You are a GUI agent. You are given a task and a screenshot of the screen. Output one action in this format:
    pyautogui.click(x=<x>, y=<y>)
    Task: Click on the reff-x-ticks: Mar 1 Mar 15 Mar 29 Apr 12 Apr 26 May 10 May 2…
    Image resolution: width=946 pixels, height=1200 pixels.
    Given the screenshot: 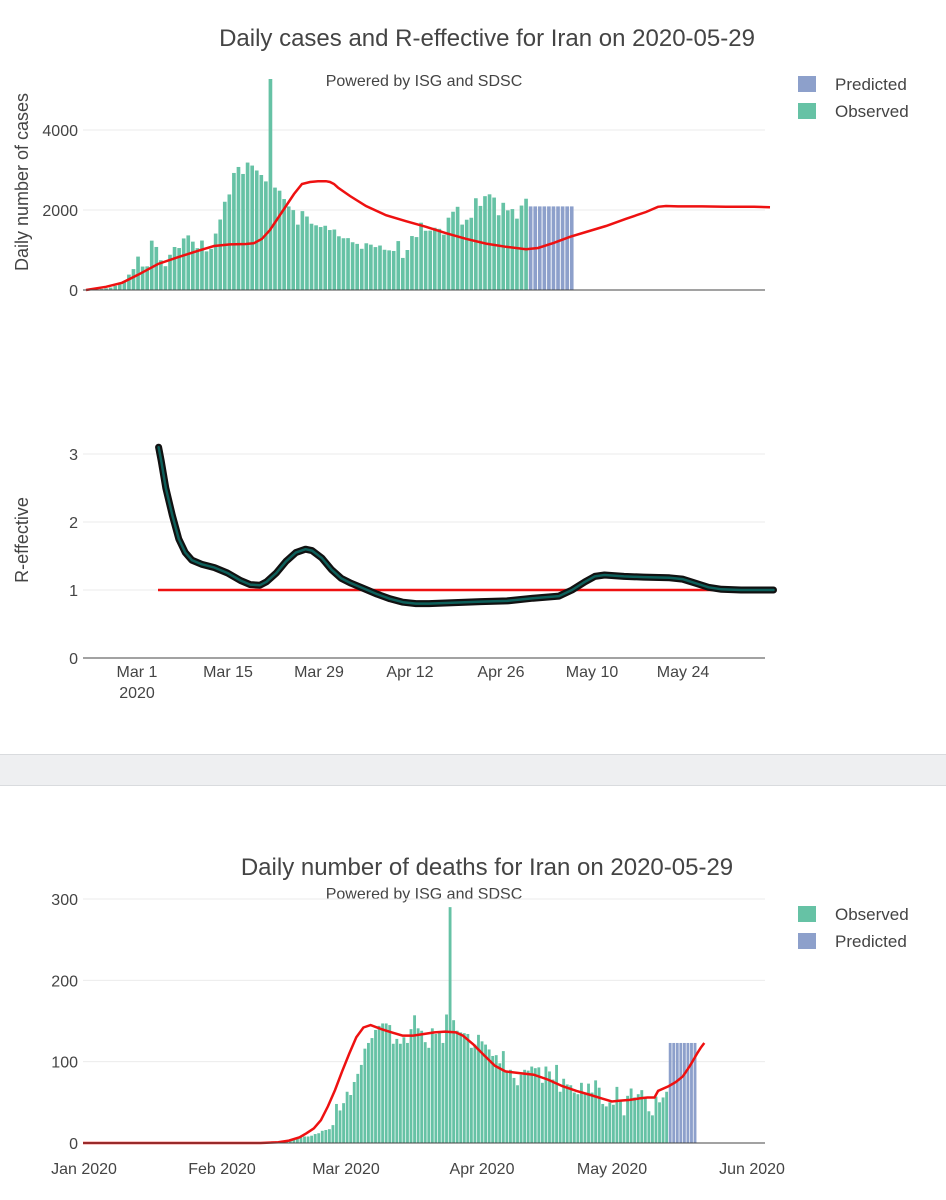 What is the action you would take?
    pyautogui.click(x=413, y=683)
    